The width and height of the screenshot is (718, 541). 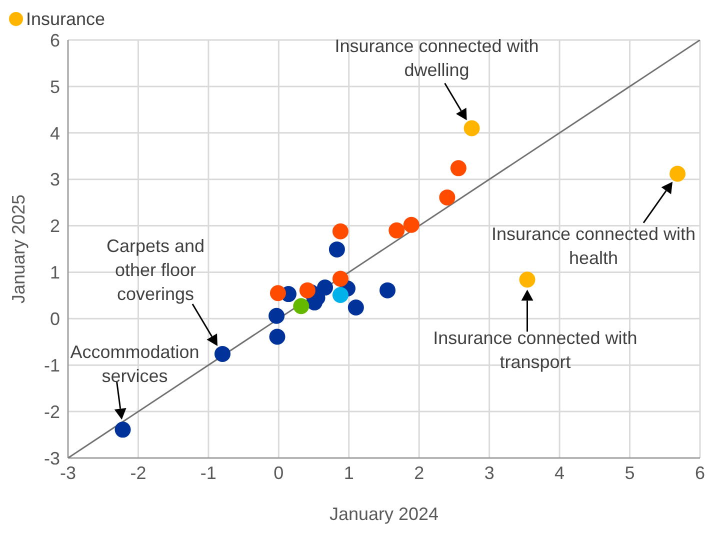 What do you see at coordinates (52, 366) in the screenshot?
I see `y-tick-label: -1` at bounding box center [52, 366].